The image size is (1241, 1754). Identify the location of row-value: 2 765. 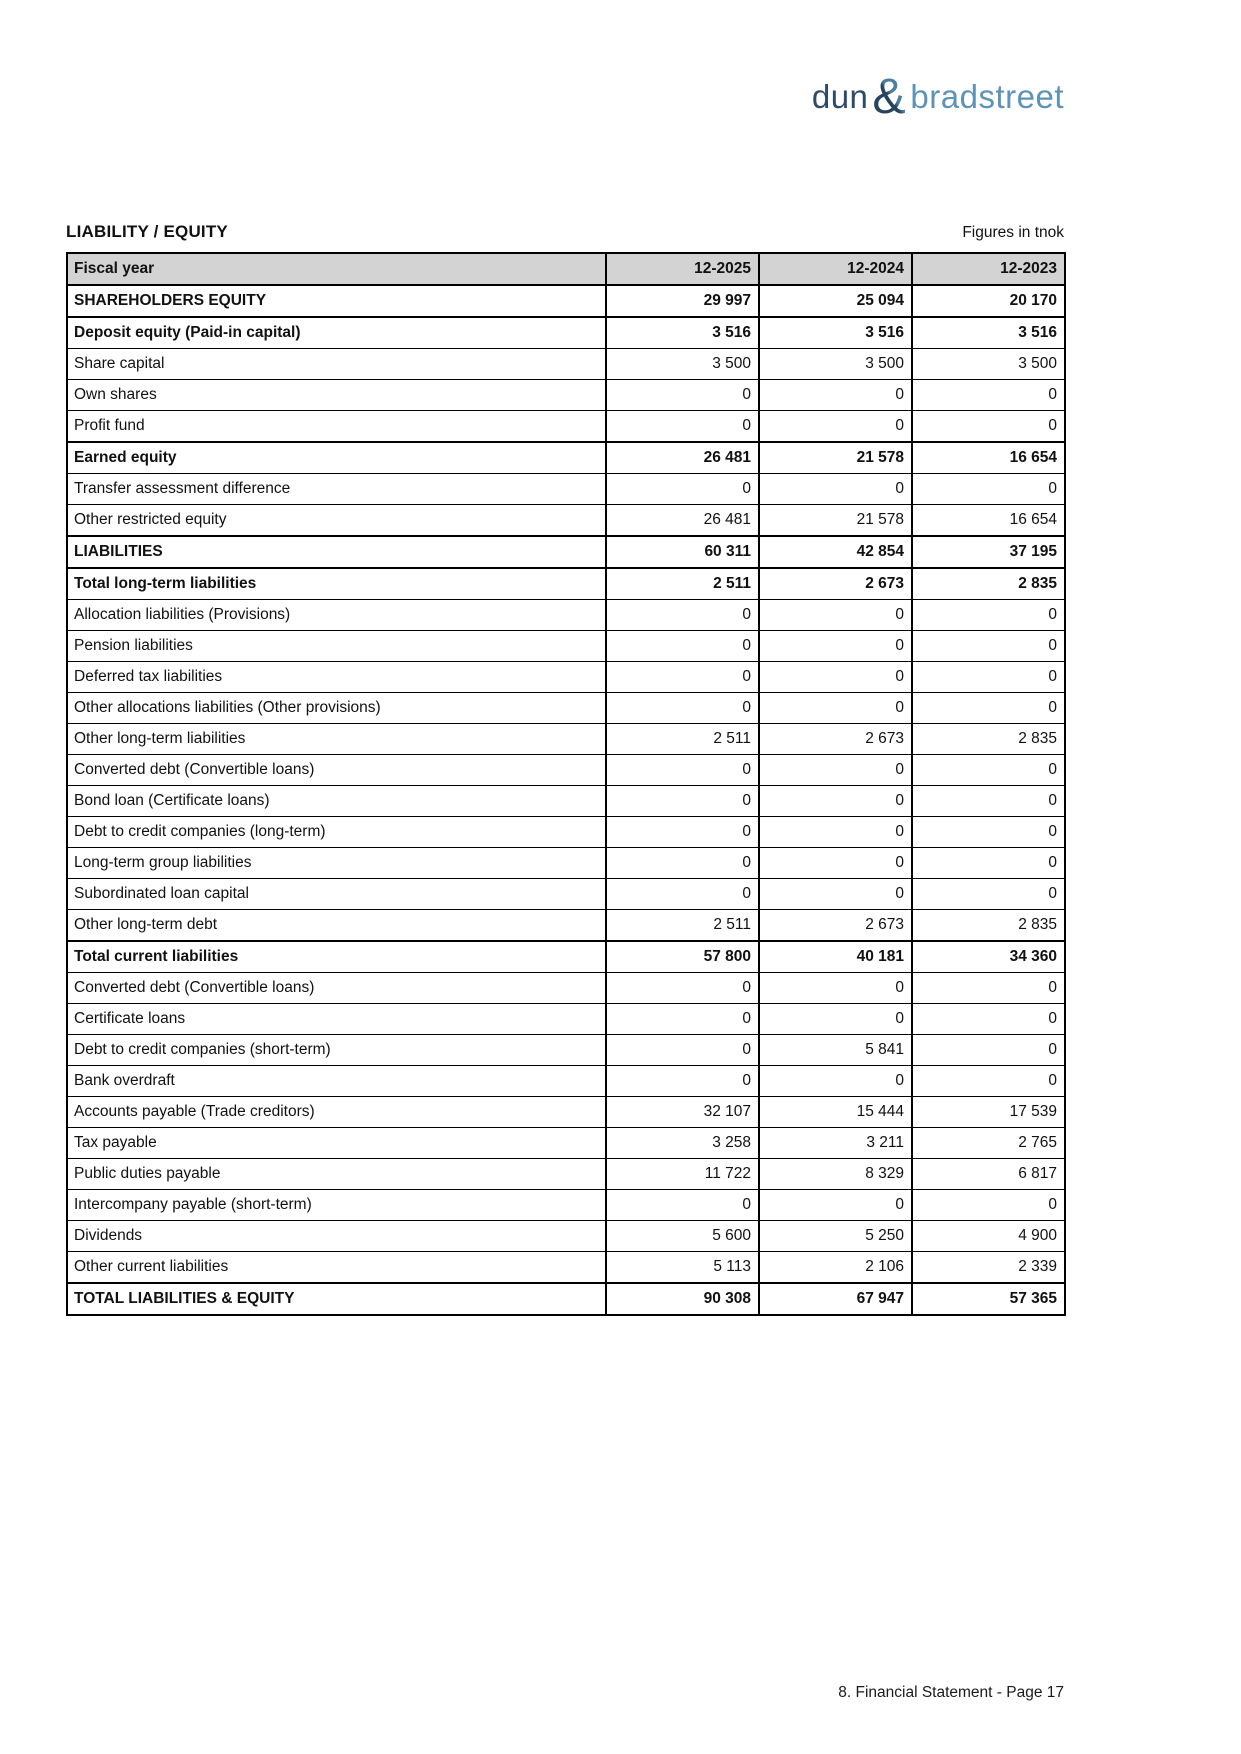
(988, 1143).